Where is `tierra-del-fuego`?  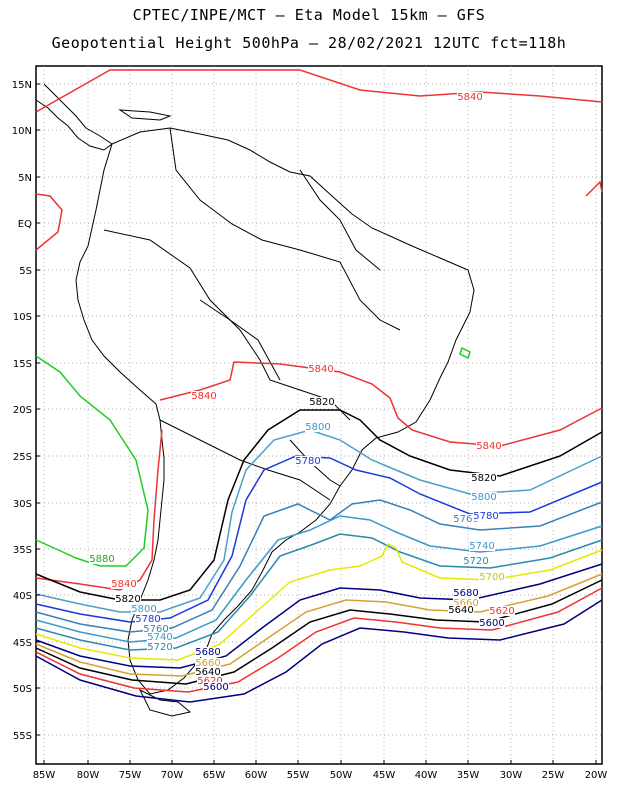 tierra-del-fuego is located at coordinates (165, 702).